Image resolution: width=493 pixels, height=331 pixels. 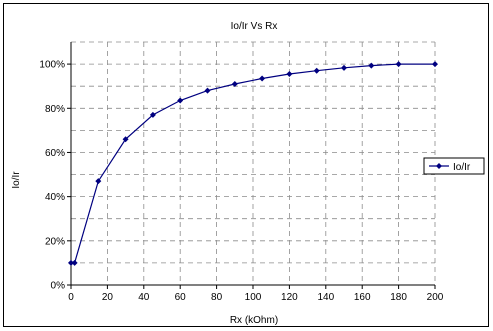 I want to click on y-tick-labels: 0% 20% 40% 60% 80% 100%, so click(x=52, y=176).